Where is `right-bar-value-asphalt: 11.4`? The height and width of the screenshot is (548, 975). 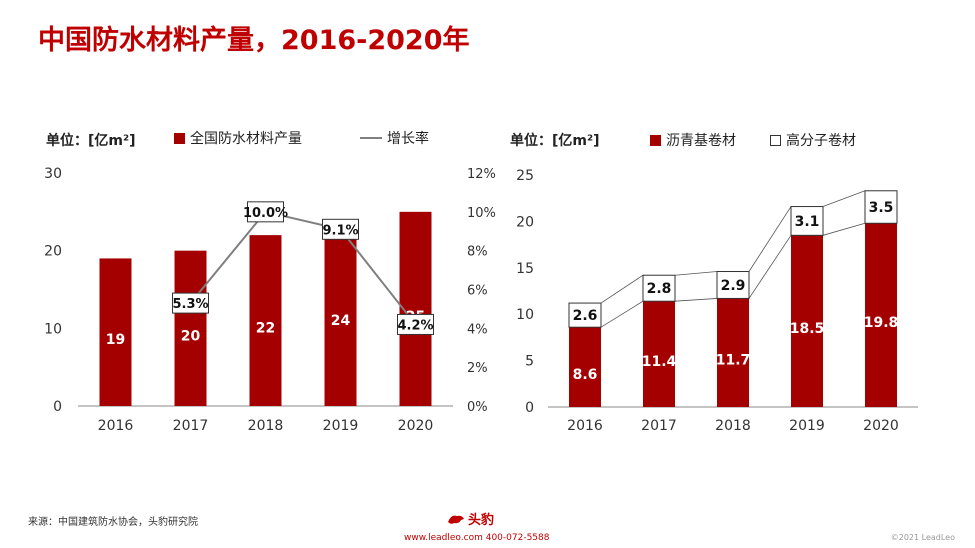 right-bar-value-asphalt: 11.4 is located at coordinates (659, 362).